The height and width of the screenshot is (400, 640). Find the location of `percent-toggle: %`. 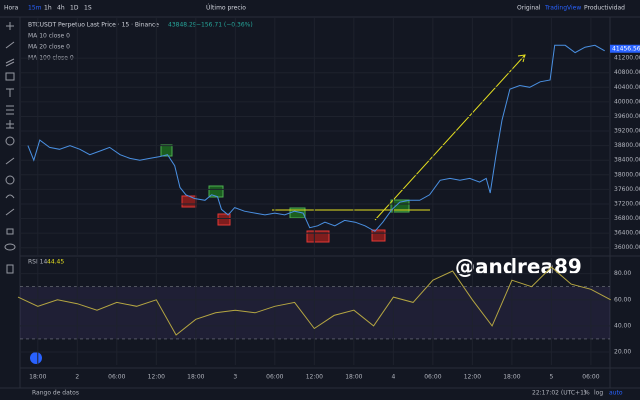

percent-toggle: % is located at coordinates (587, 393).